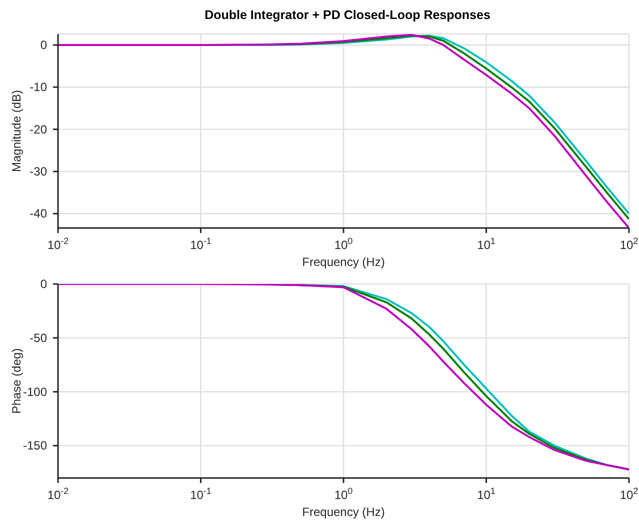  What do you see at coordinates (39, 87) in the screenshot?
I see `y-tick-label: -10` at bounding box center [39, 87].